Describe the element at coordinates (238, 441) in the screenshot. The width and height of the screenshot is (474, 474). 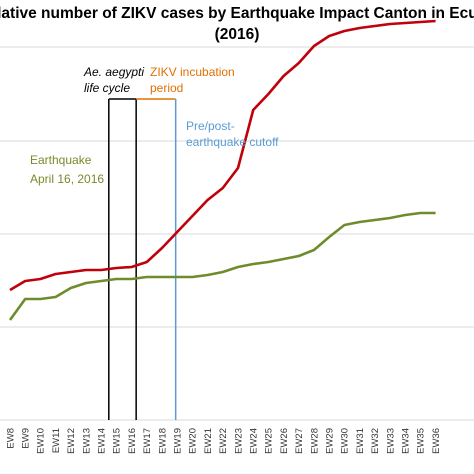
I see `x-tick-label: EW23` at that location.